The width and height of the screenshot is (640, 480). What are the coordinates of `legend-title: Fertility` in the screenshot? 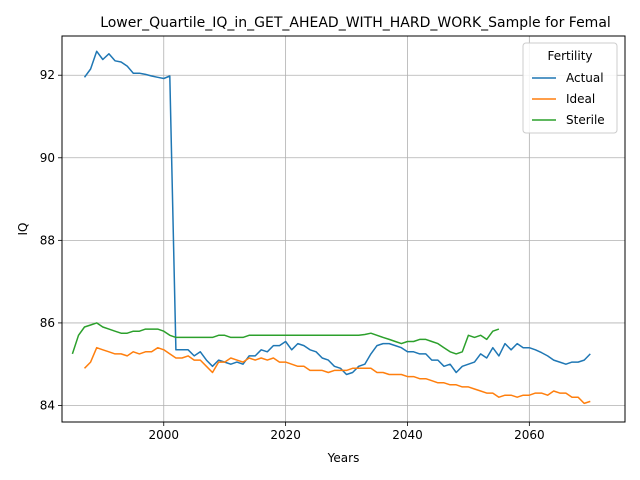 It's located at (569, 56).